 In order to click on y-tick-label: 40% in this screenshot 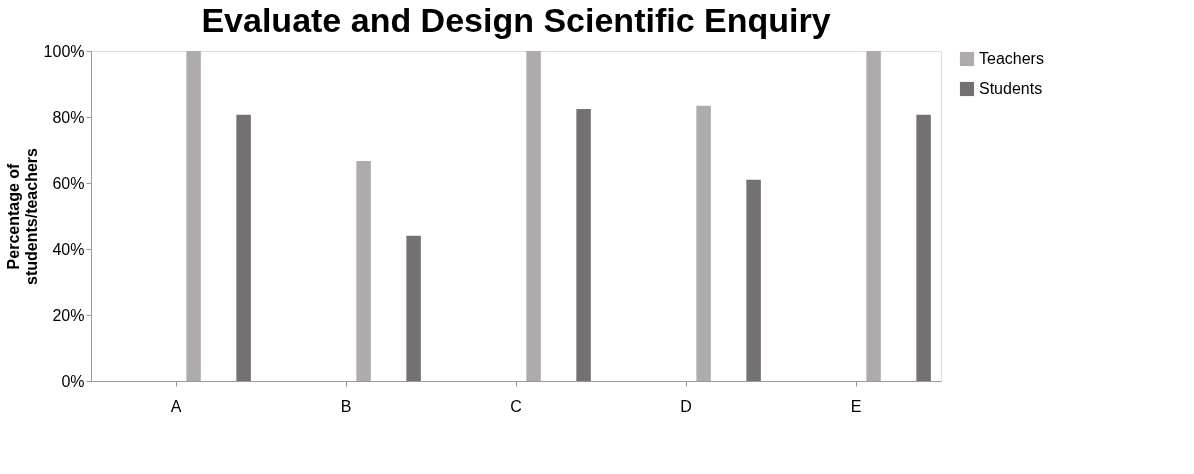, I will do `click(68, 249)`.